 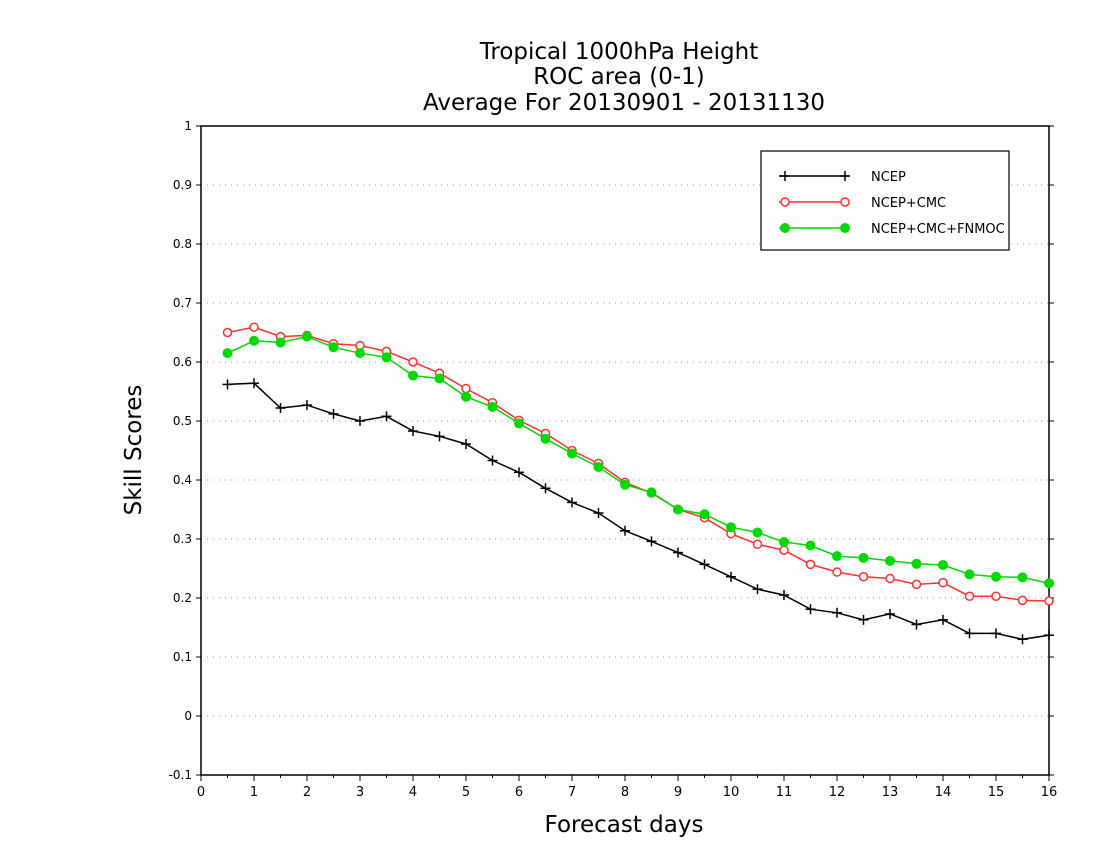 I want to click on x-tick-label-0: 0, so click(x=201, y=792).